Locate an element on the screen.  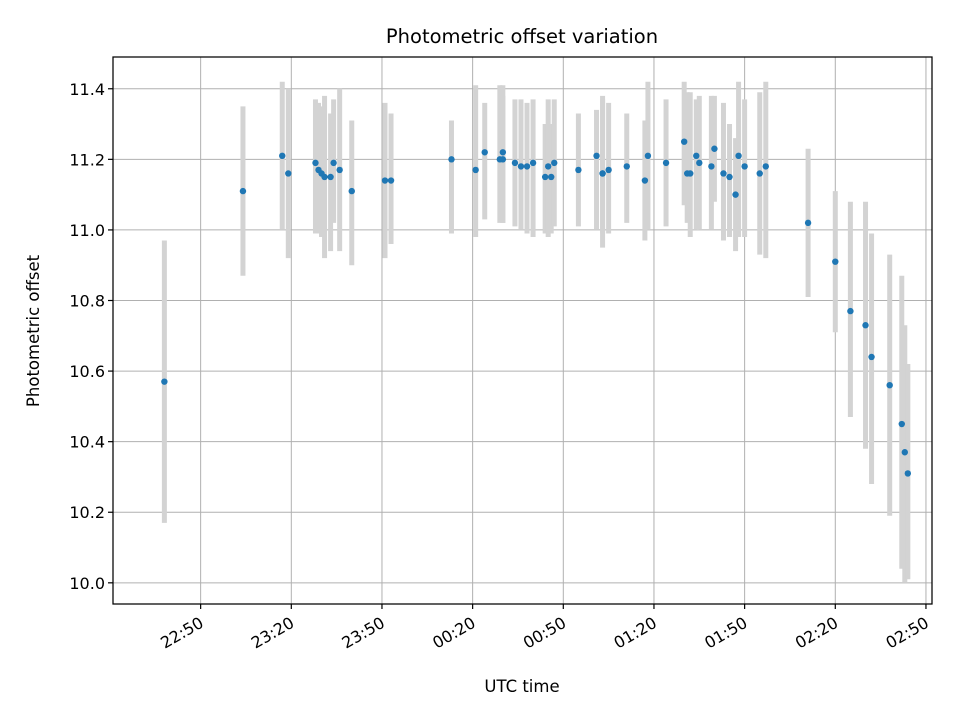
y-tick-label: 10.8 is located at coordinates (87, 301).